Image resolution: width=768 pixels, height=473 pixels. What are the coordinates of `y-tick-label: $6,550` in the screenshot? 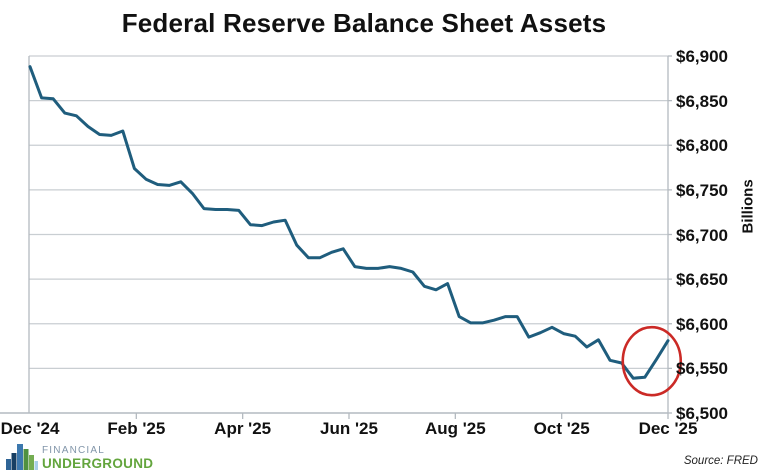 It's located at (702, 369).